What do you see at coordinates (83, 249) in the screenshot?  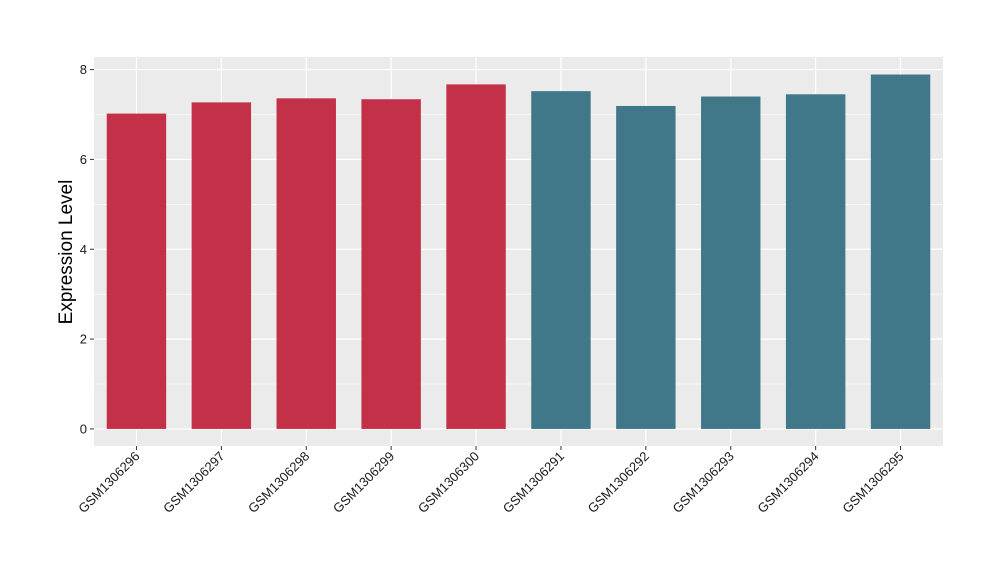 I see `y-tick-label: 4` at bounding box center [83, 249].